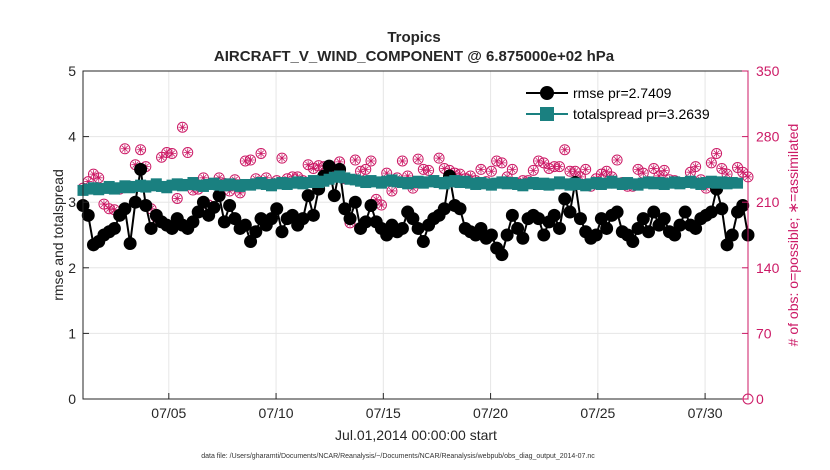 The height and width of the screenshot is (470, 830). Describe the element at coordinates (168, 413) in the screenshot. I see `x-tick-label: 07/05` at that location.